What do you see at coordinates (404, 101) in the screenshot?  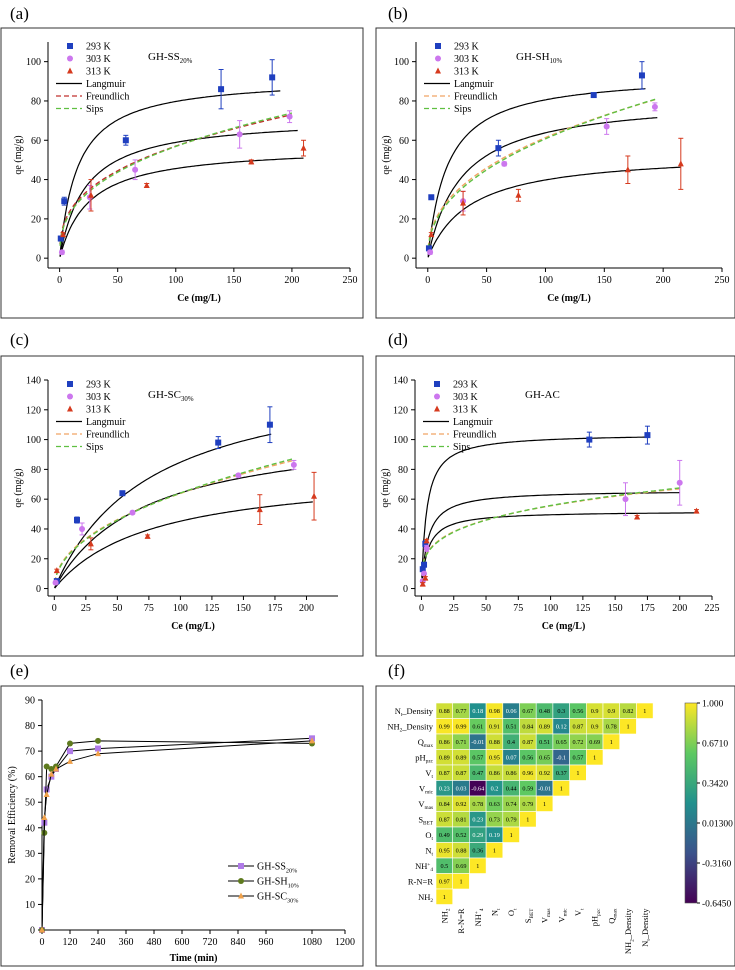 I see `y-tick-label-b: 80` at bounding box center [404, 101].